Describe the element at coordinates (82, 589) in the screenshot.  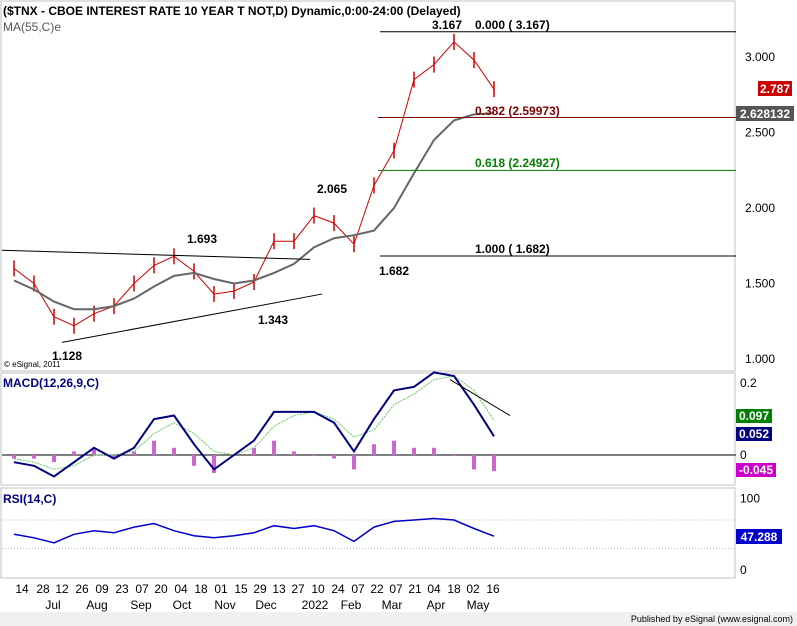
I see `x-day-tick: 26` at that location.